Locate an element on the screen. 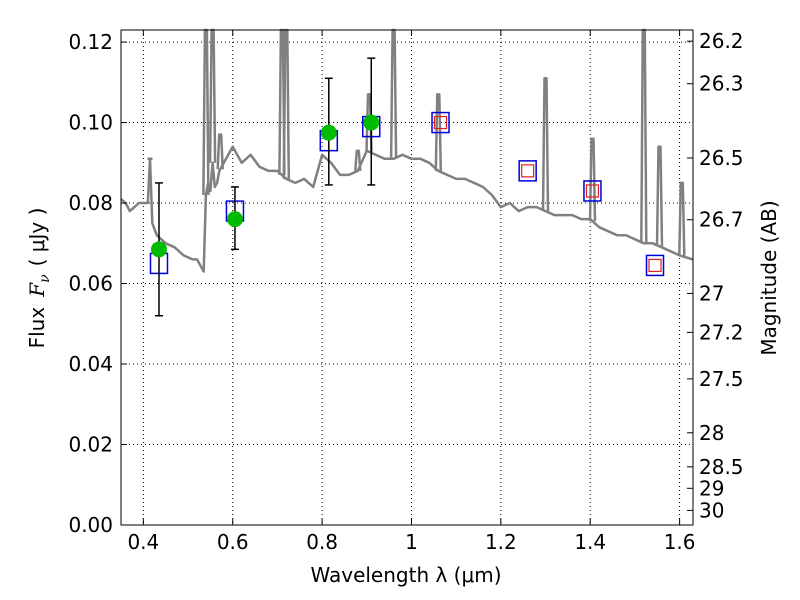  y-tick-label: 0.06 is located at coordinates (90, 284).